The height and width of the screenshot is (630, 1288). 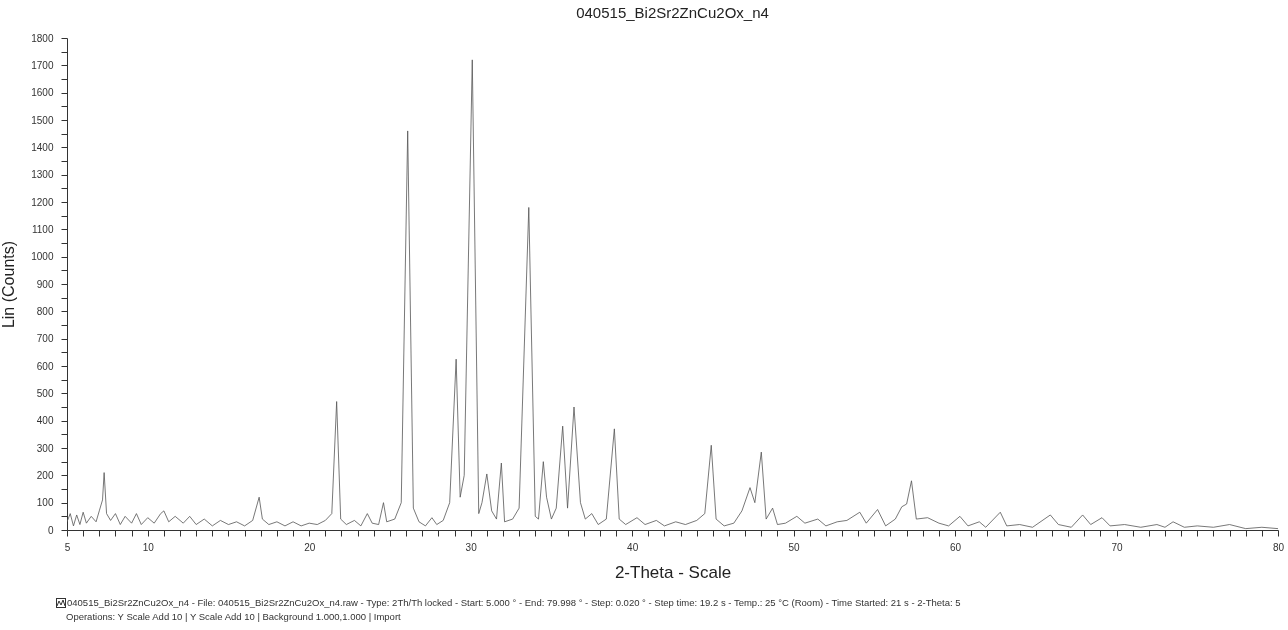 What do you see at coordinates (233, 616) in the screenshot?
I see `text: Operations: Y Scale Add 10 | Y Scale Add 10 | Background 1.000,1.000 | Import` at bounding box center [233, 616].